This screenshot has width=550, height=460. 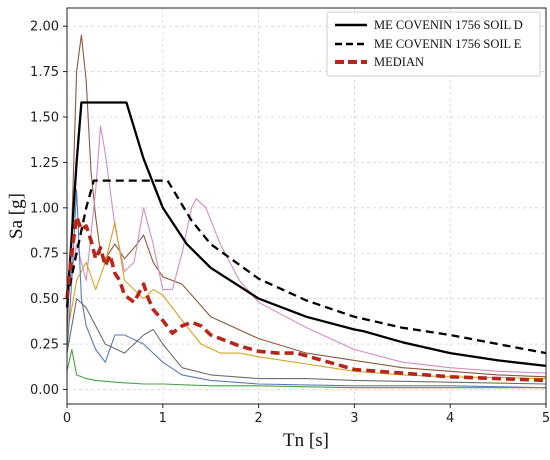 What do you see at coordinates (546, 418) in the screenshot?
I see `x-tick-label: 5` at bounding box center [546, 418].